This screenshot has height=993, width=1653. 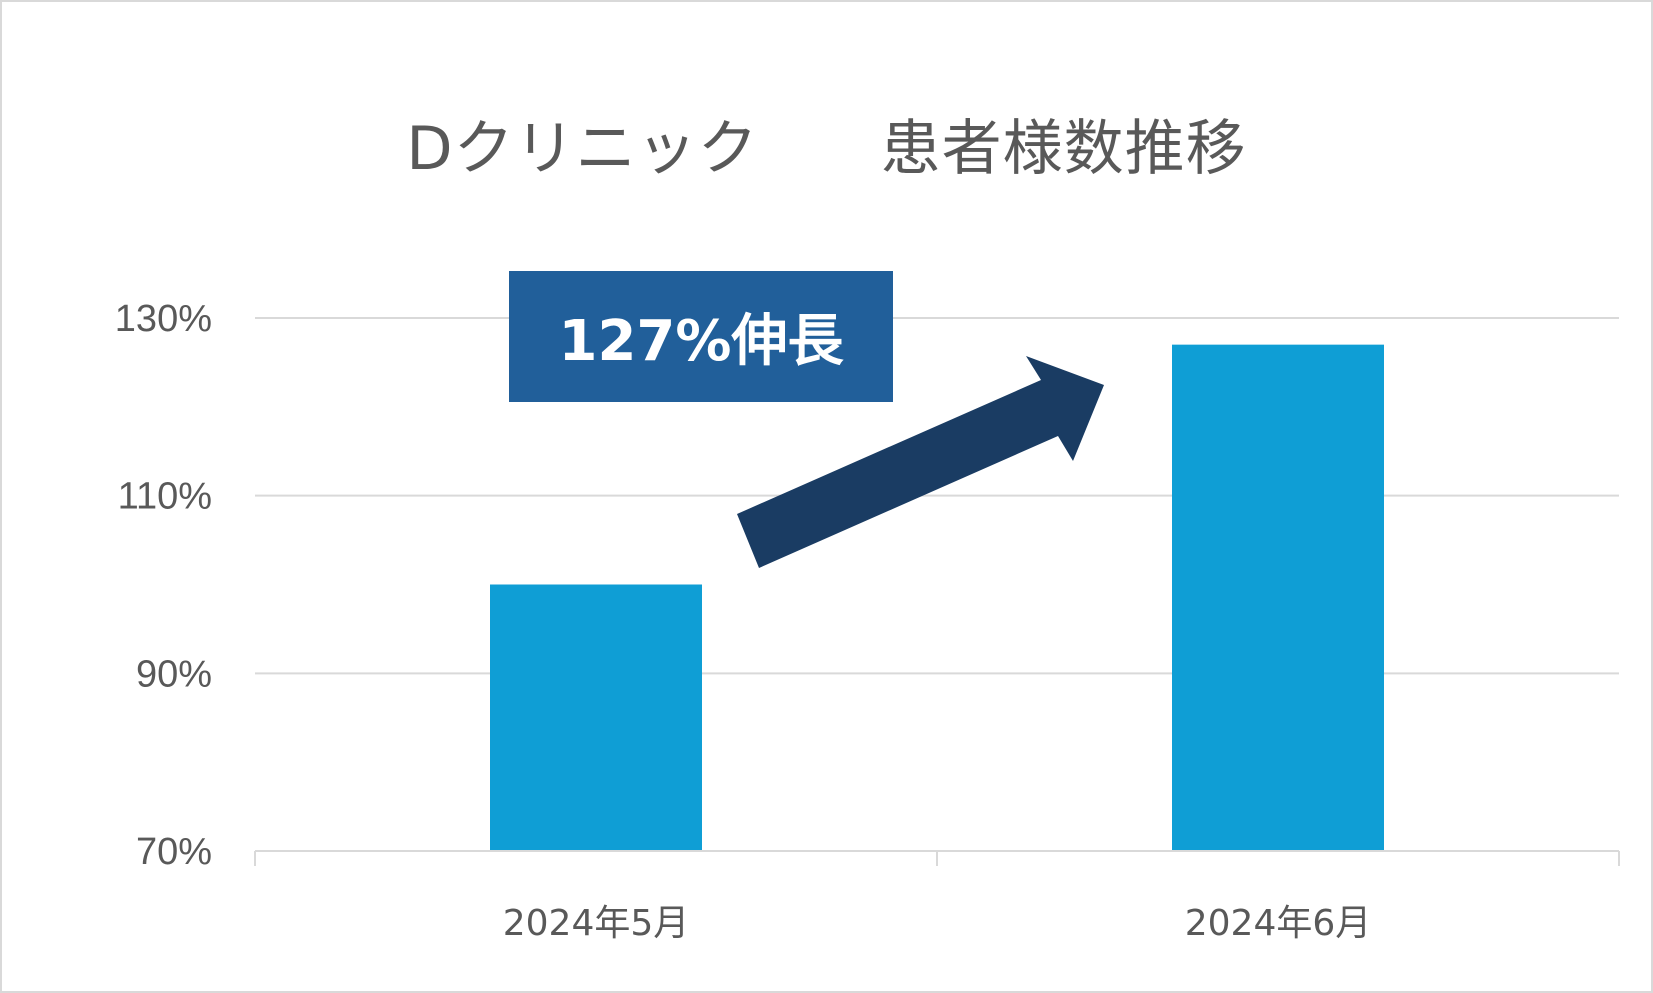 What do you see at coordinates (165, 497) in the screenshot?
I see `y-tick-label: 110%` at bounding box center [165, 497].